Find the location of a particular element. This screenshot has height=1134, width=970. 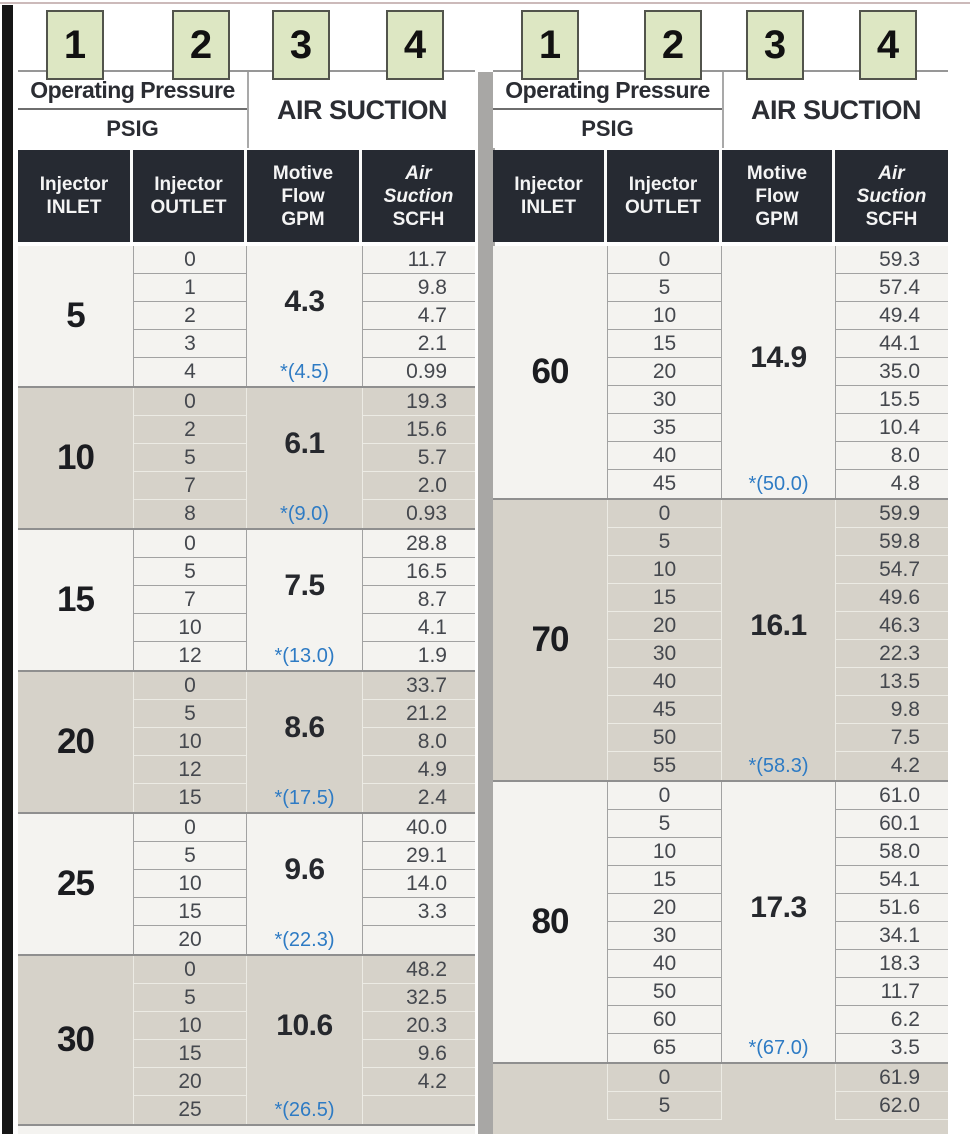

outlet-pressure-value: 45 is located at coordinates (664, 710).